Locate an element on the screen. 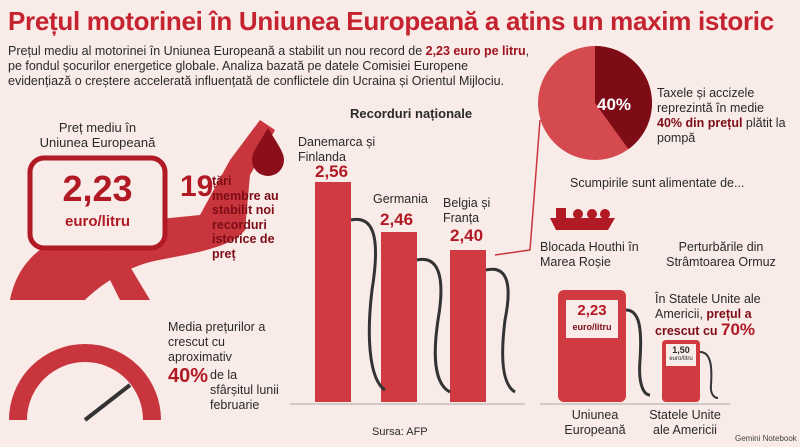 Image resolution: width=800 pixels, height=447 pixels. trigger is located at coordinates (125, 275).